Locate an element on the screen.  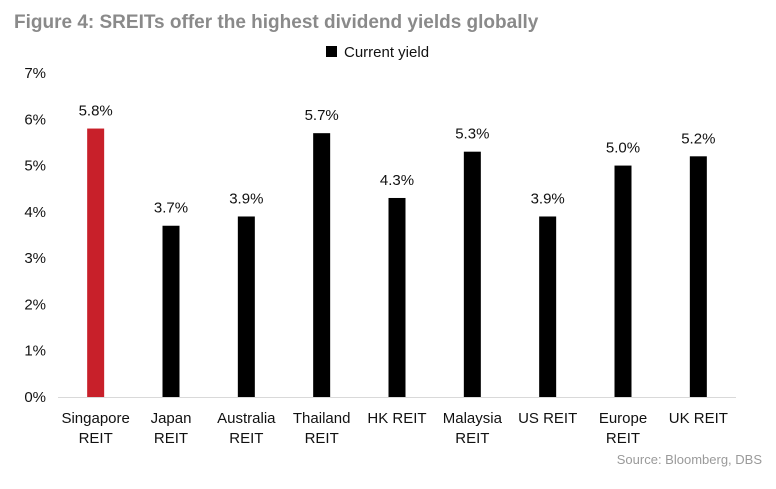
data-label: 5.3% is located at coordinates (472, 134).